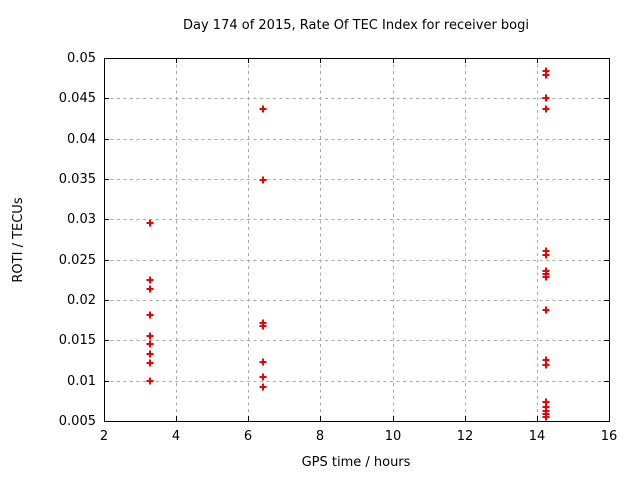 This screenshot has width=640, height=480. Describe the element at coordinates (393, 436) in the screenshot. I see `x-tick-label: 10` at that location.